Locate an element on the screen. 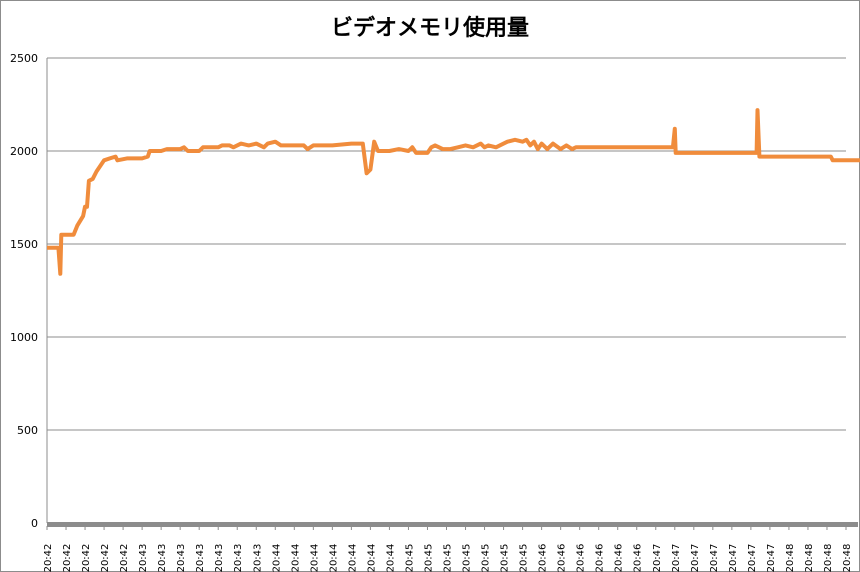  y-tick-label: 0 is located at coordinates (34, 523).